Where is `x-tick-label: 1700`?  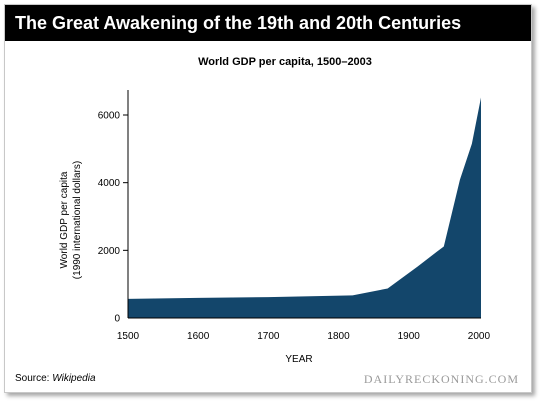
x-tick-label: 1700 is located at coordinates (268, 336).